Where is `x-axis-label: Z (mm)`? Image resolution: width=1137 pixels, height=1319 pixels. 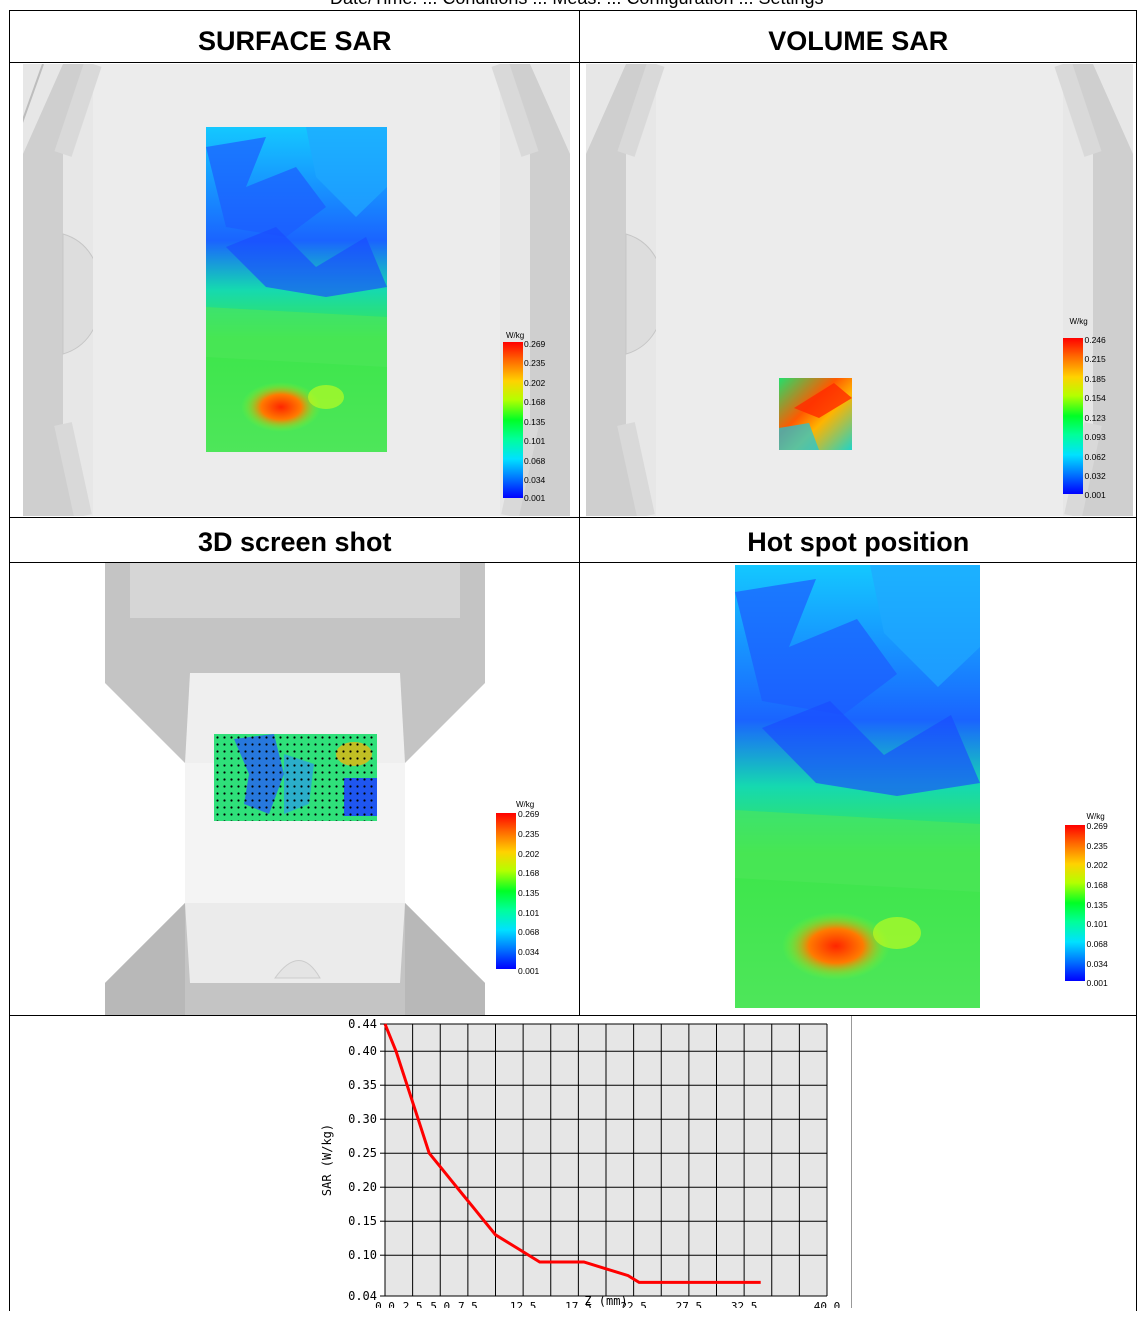
x-axis-label: Z (mm) is located at coordinates (605, 1301).